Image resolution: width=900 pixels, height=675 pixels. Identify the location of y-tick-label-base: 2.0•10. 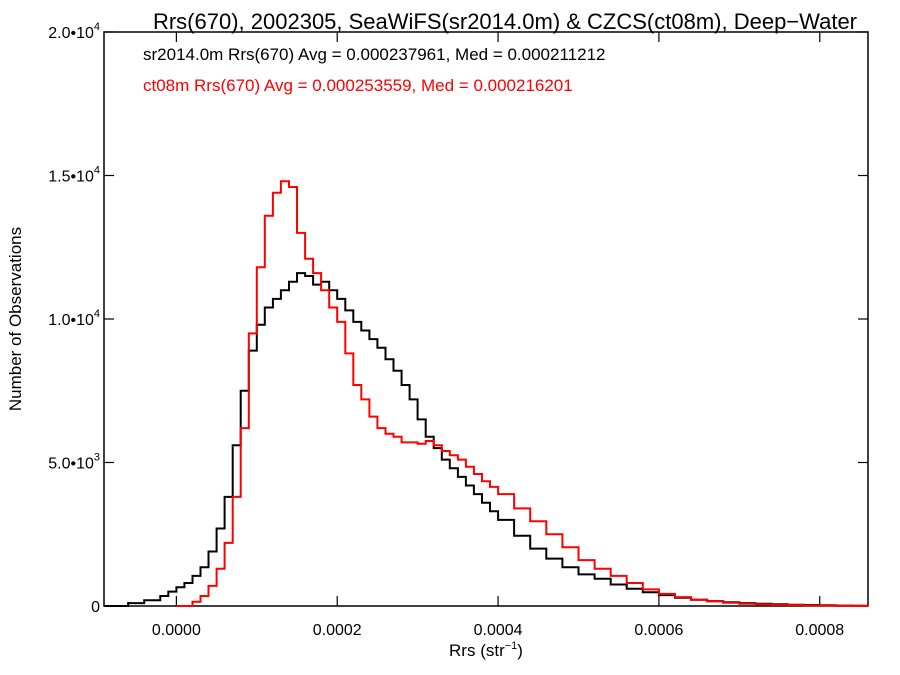
(71, 33).